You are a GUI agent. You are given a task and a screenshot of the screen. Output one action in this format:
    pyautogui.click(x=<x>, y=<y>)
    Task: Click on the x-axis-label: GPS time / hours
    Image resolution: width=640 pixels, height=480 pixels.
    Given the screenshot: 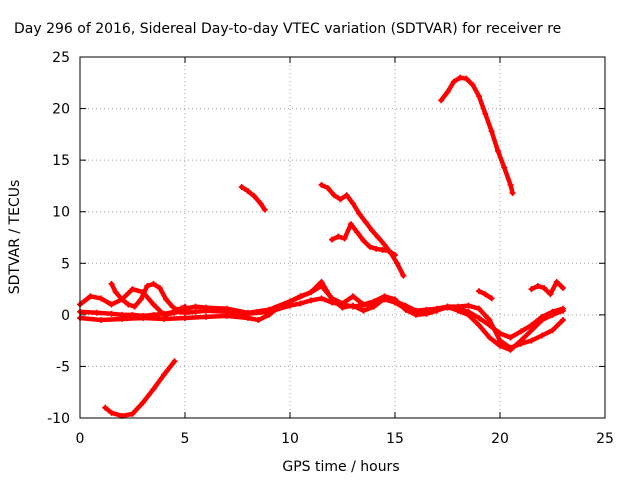 What is the action you would take?
    pyautogui.click(x=340, y=467)
    